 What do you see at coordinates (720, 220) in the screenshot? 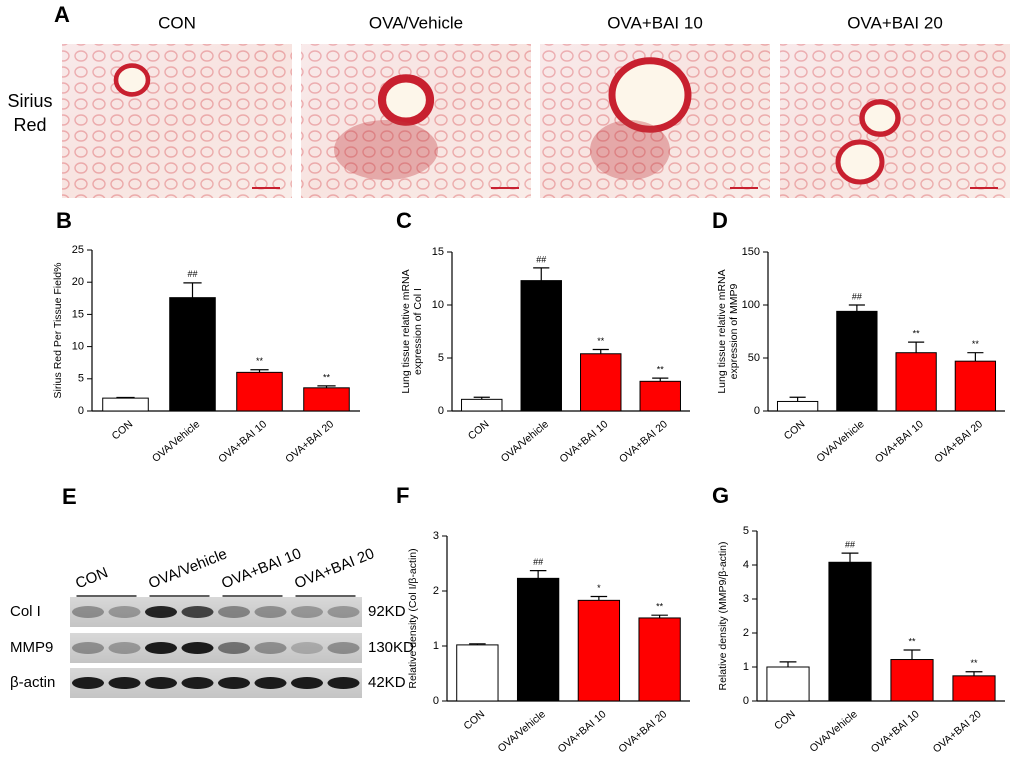
I see `panel-label: D` at bounding box center [720, 220].